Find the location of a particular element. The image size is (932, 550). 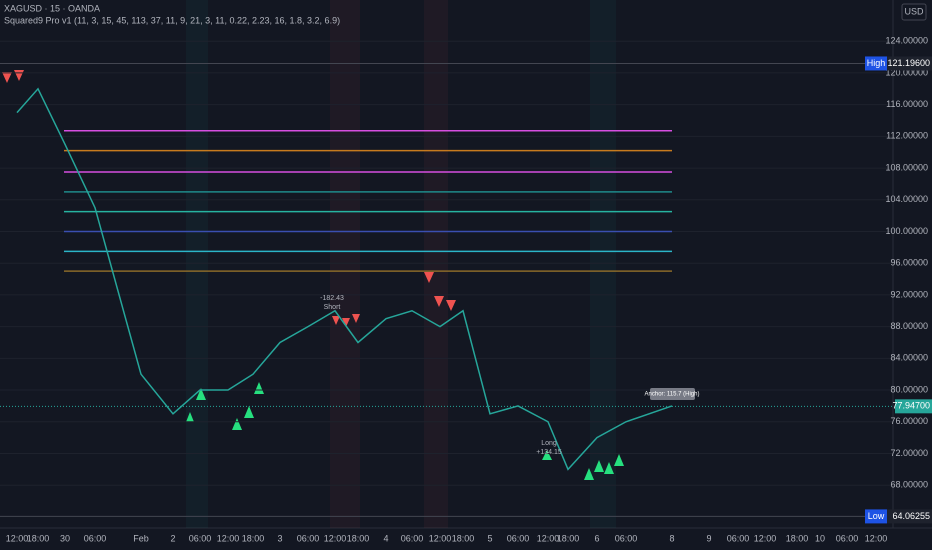

low-tag is located at coordinates (909, 516).